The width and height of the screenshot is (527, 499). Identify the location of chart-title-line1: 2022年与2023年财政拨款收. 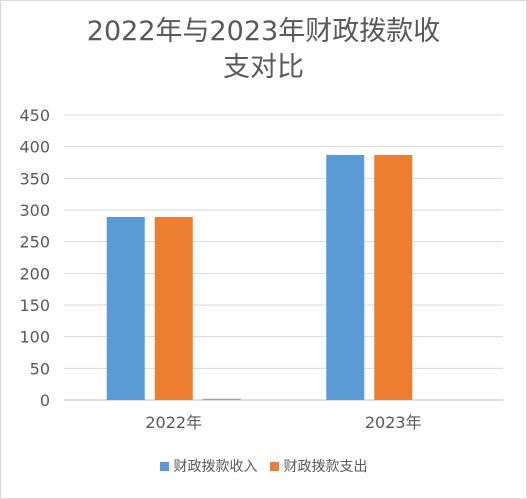
(263, 31).